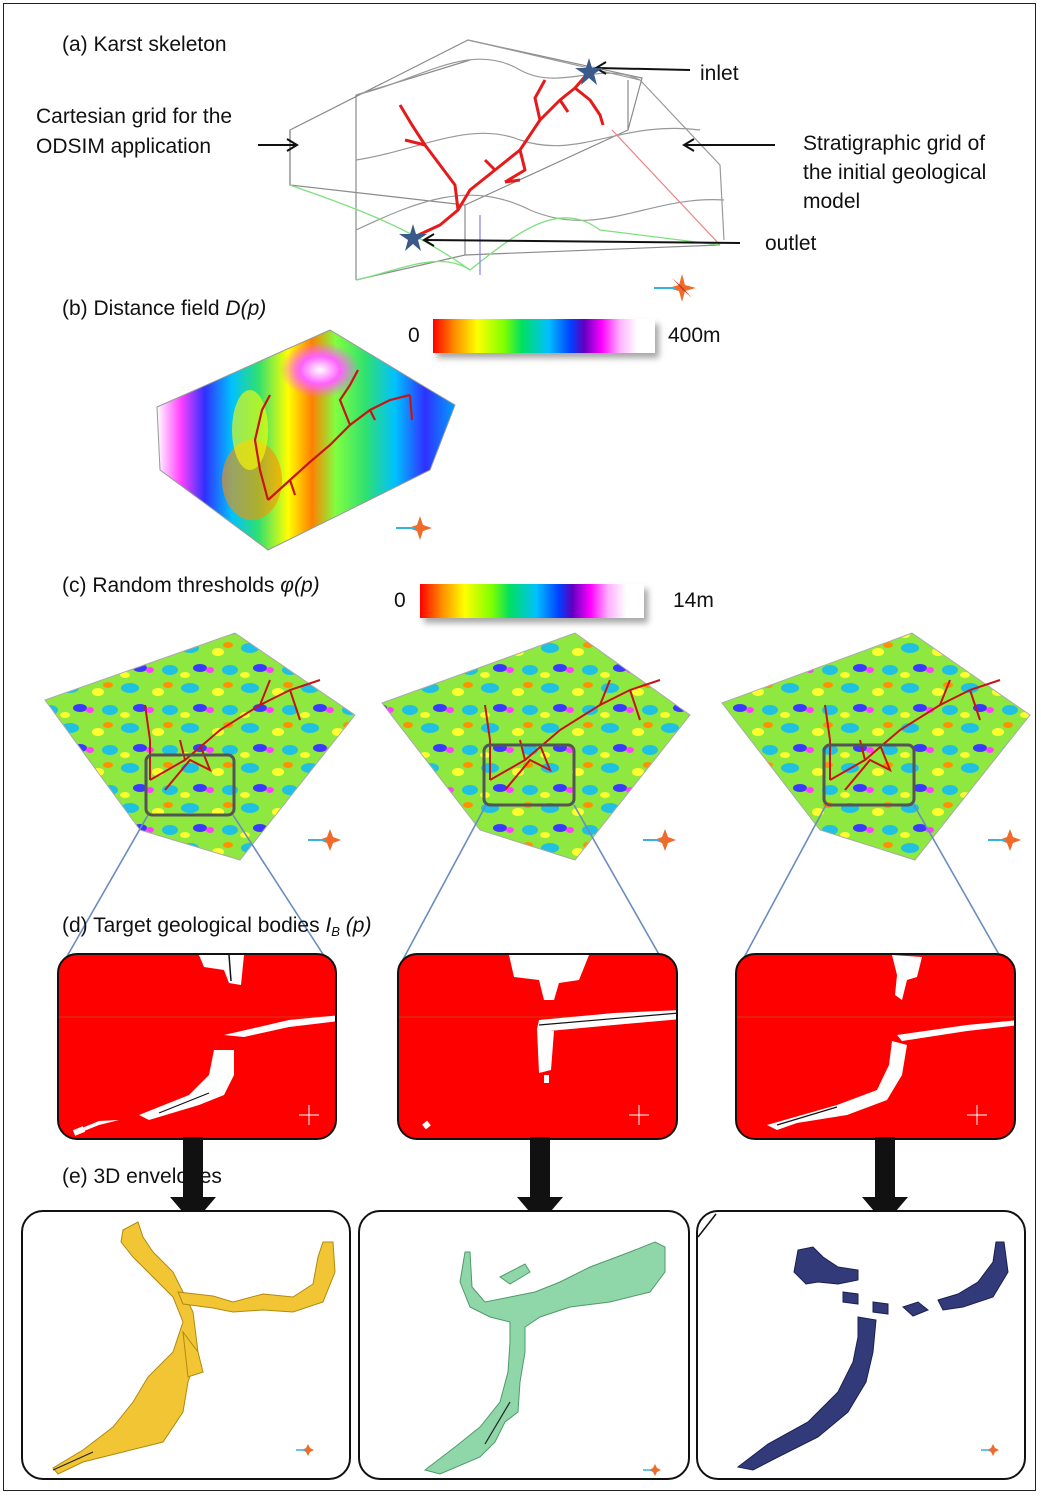 Image resolution: width=1041 pixels, height=1496 pixels. Describe the element at coordinates (652, 1470) in the screenshot. I see `compass-icon-e2` at that location.